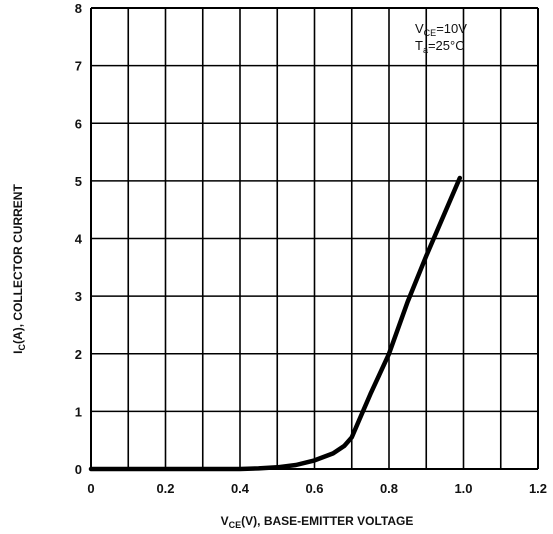 The width and height of the screenshot is (553, 534). Describe the element at coordinates (317, 522) in the screenshot. I see `x-axis-label: VCE(V), BASE-EMITTER VOLTAGE` at that location.